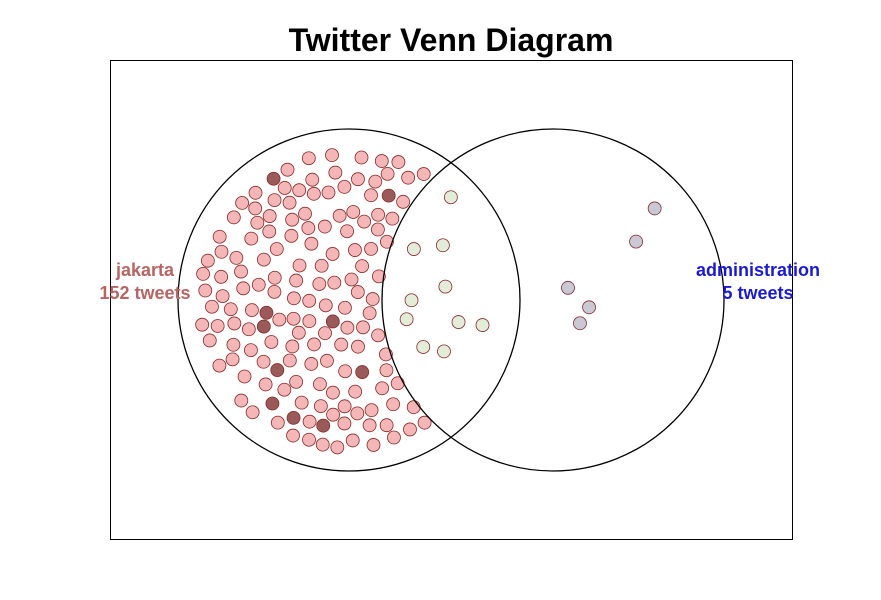 The width and height of the screenshot is (881, 600). What do you see at coordinates (145, 270) in the screenshot?
I see `set-label-jakarta-name: jakarta` at bounding box center [145, 270].